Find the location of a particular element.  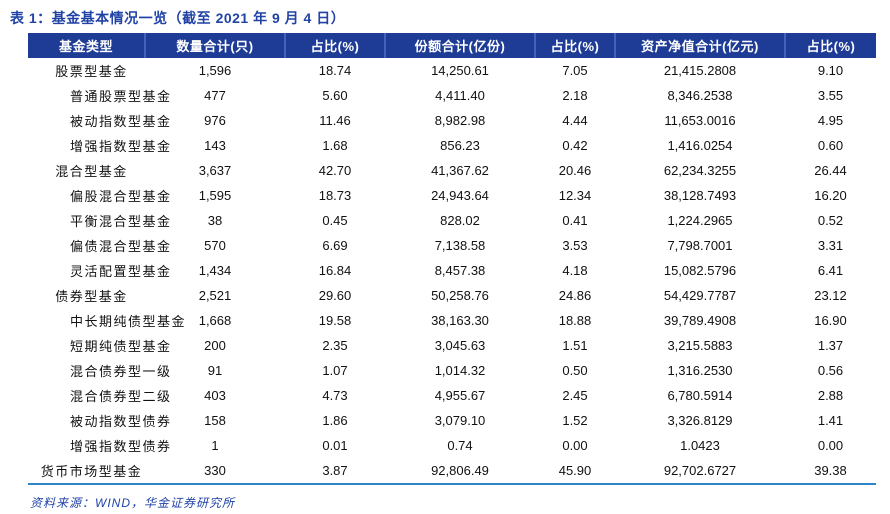

fund-type-cell: 偏股混合型基金 is located at coordinates (121, 196).